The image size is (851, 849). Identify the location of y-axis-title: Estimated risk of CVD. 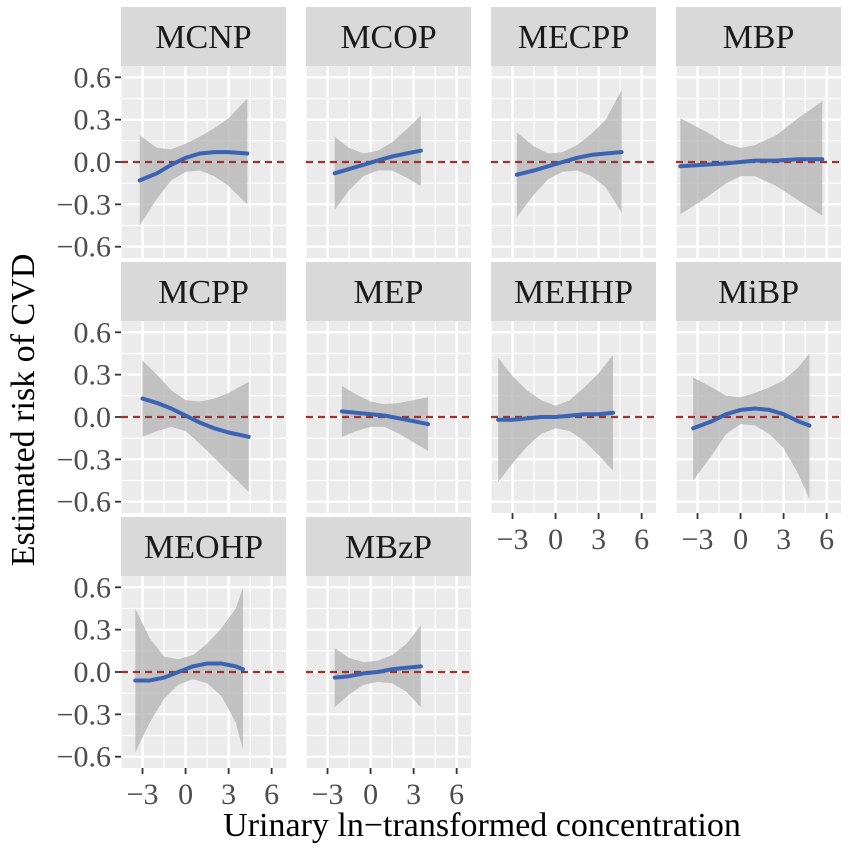
(23, 410).